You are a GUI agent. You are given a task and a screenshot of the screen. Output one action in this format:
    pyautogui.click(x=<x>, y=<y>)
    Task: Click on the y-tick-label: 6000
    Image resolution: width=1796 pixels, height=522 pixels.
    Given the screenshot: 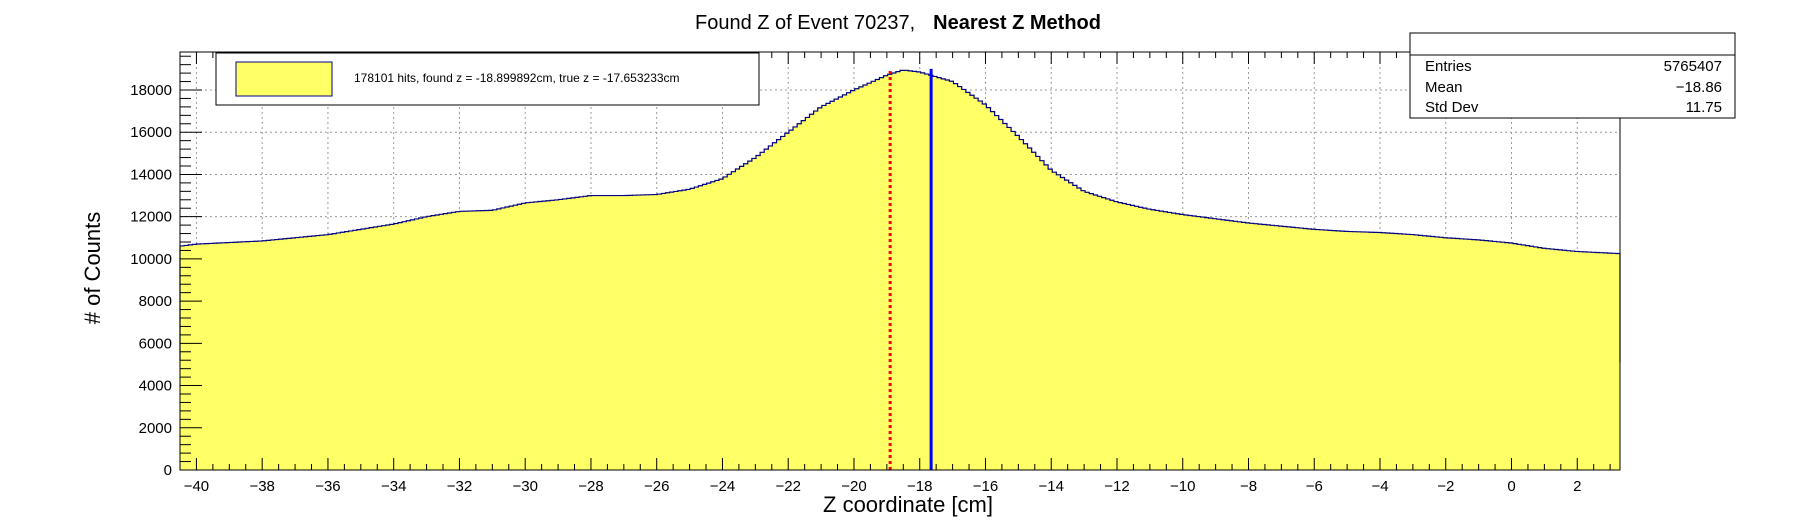 What is the action you would take?
    pyautogui.click(x=155, y=343)
    